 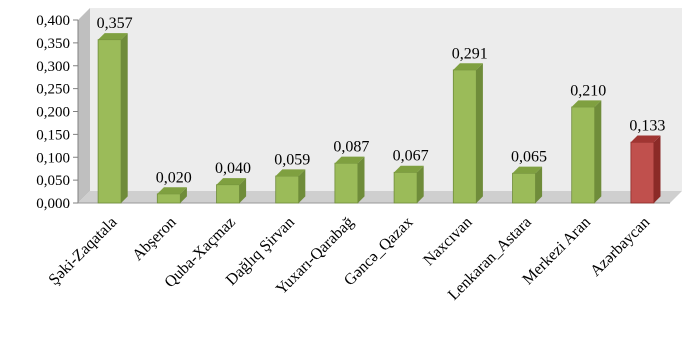 I want to click on y-tick-label: 0,050, so click(x=53, y=181).